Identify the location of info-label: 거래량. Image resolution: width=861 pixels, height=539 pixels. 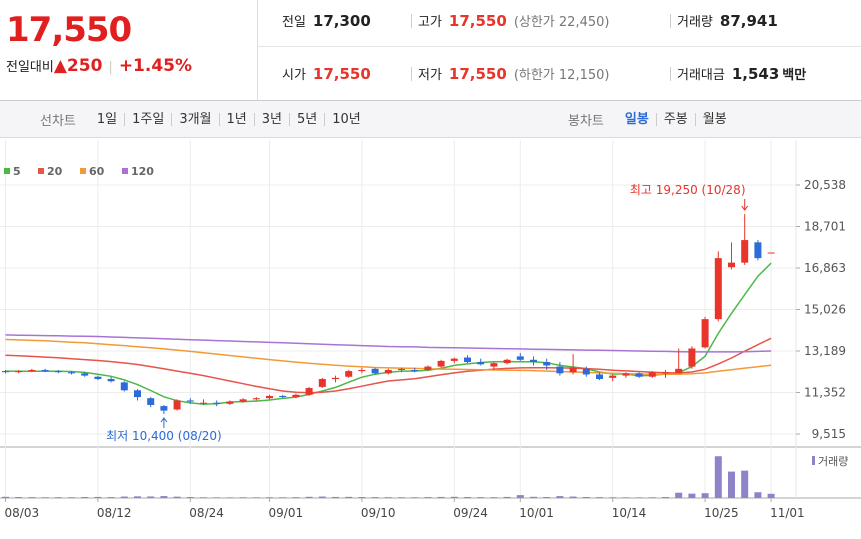
(695, 22).